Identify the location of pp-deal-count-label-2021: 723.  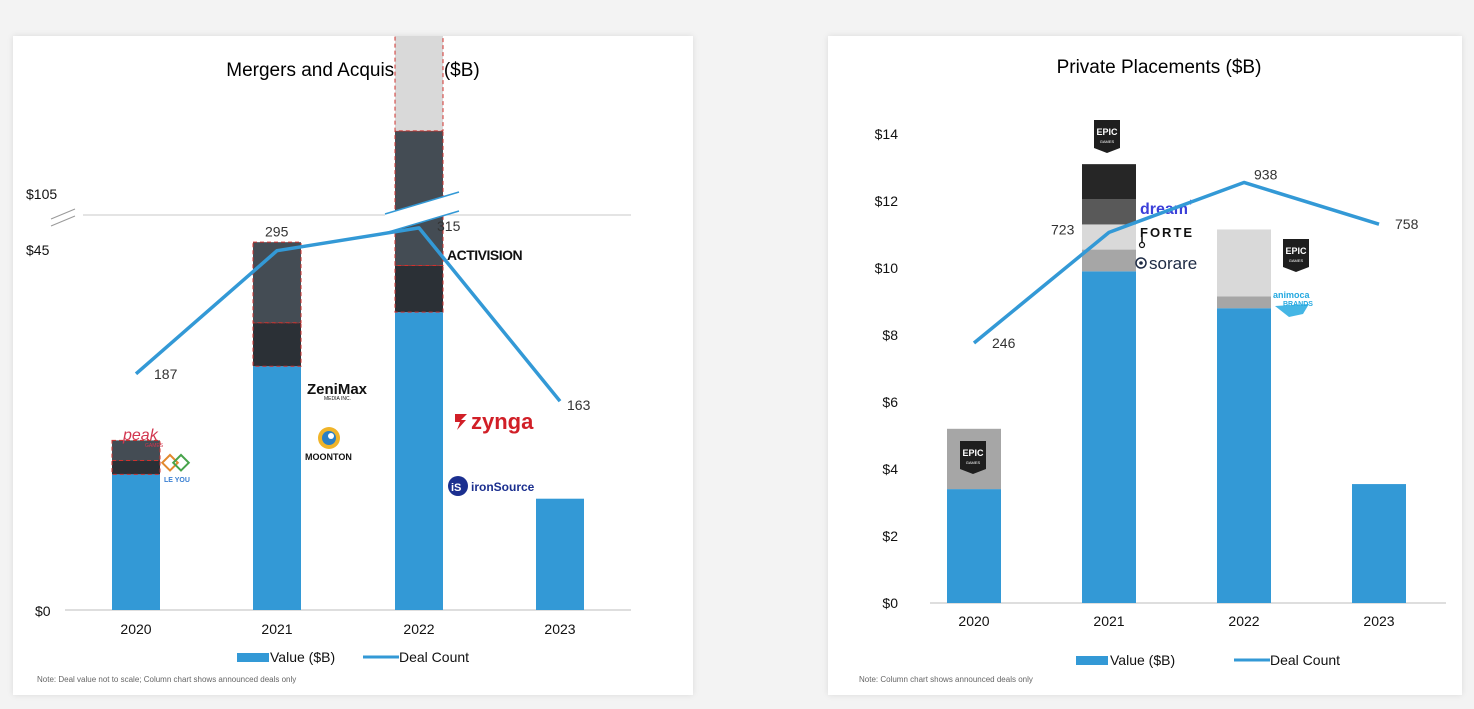
(1063, 229).